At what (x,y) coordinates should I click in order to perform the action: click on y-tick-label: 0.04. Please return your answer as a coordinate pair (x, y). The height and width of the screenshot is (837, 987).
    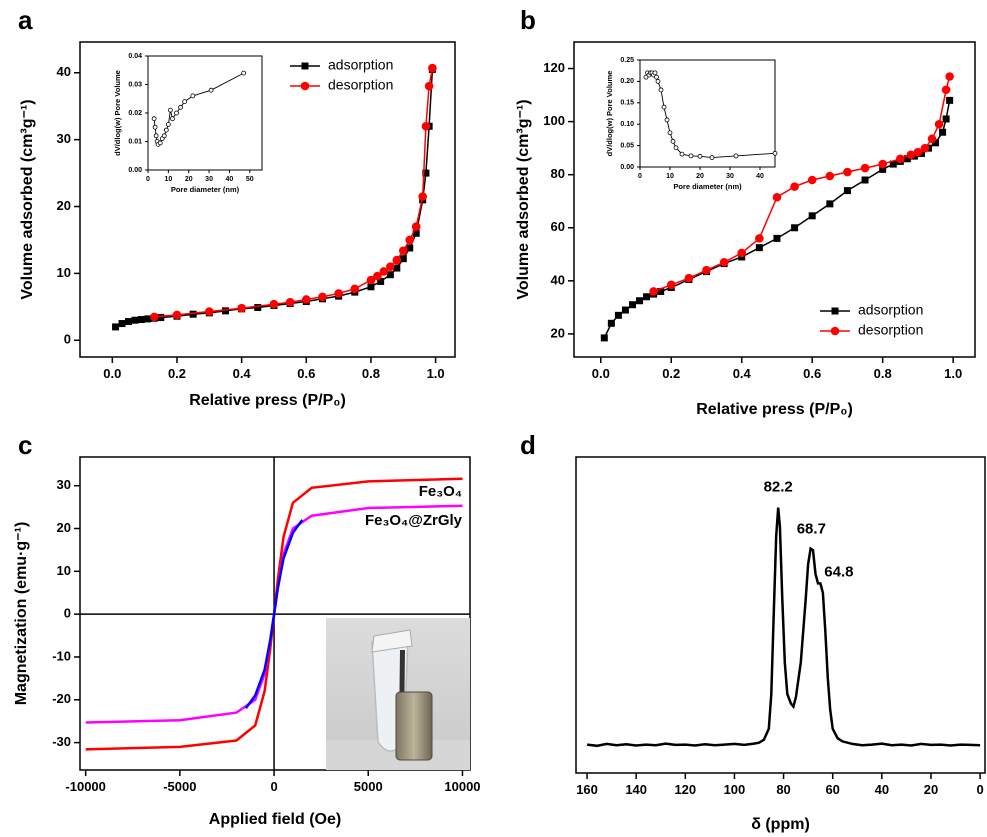
    Looking at the image, I should click on (135, 56).